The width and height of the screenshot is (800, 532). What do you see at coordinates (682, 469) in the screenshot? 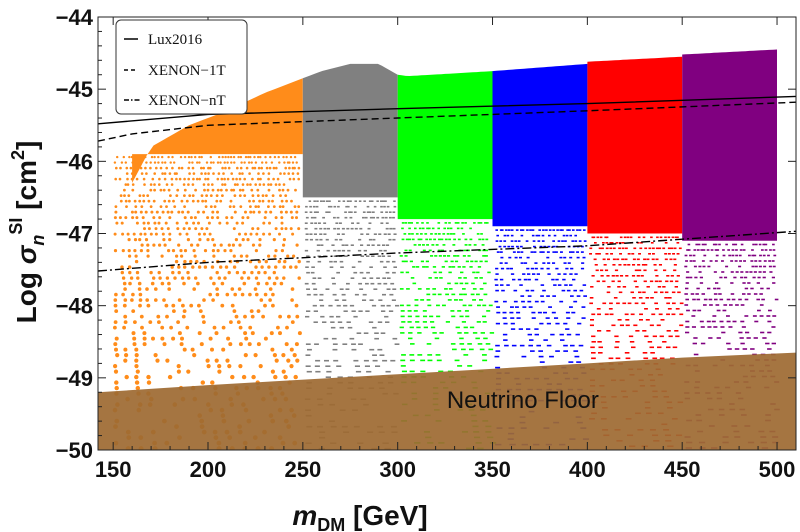
I see `x-tick-label: 450` at bounding box center [682, 469].